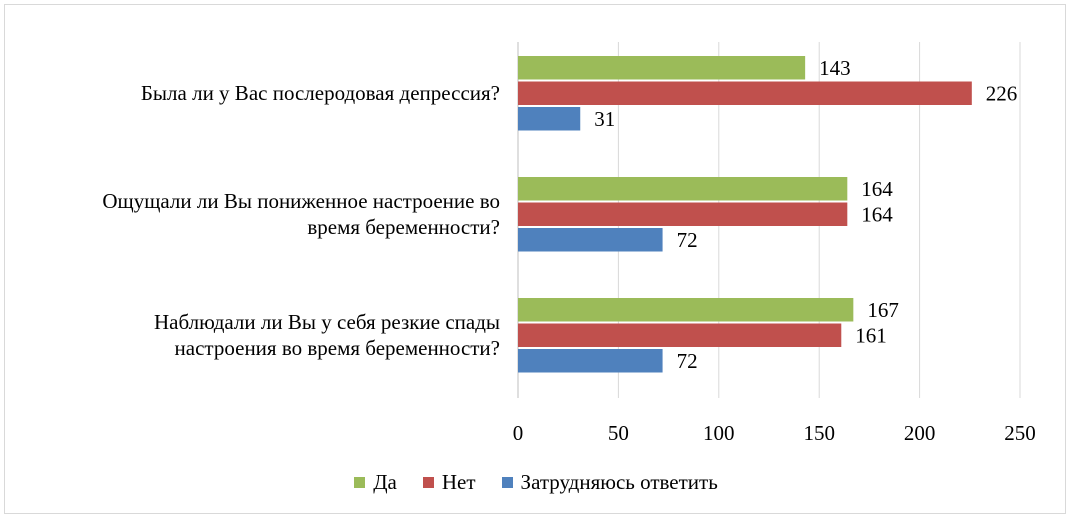  Describe the element at coordinates (458, 482) in the screenshot. I see `legend-label: Нет` at that location.